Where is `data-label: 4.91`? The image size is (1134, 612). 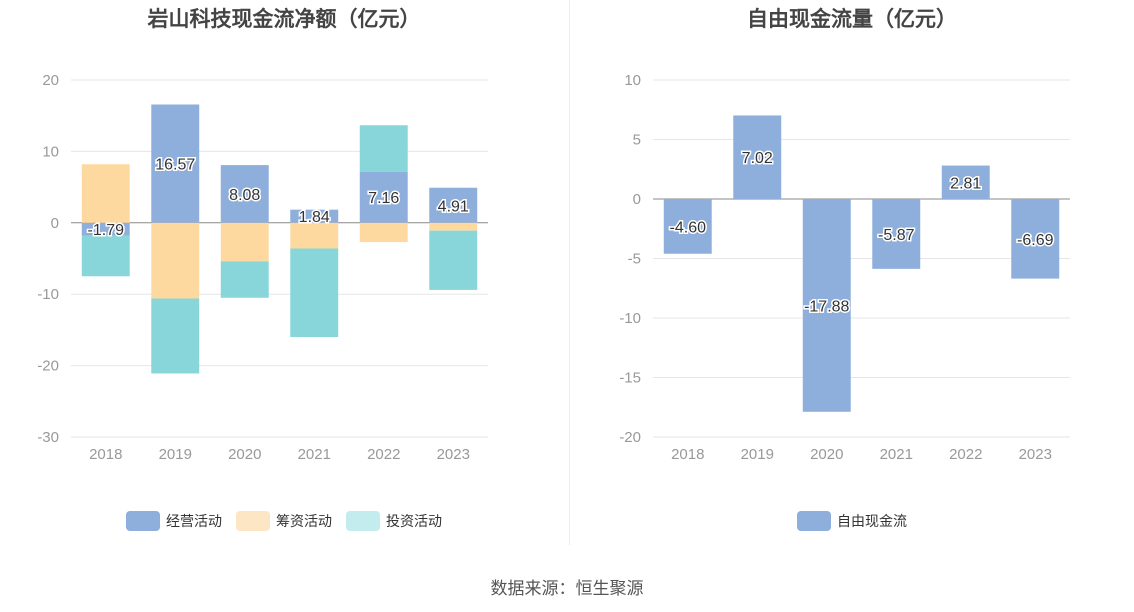 data-label: 4.91 is located at coordinates (453, 206).